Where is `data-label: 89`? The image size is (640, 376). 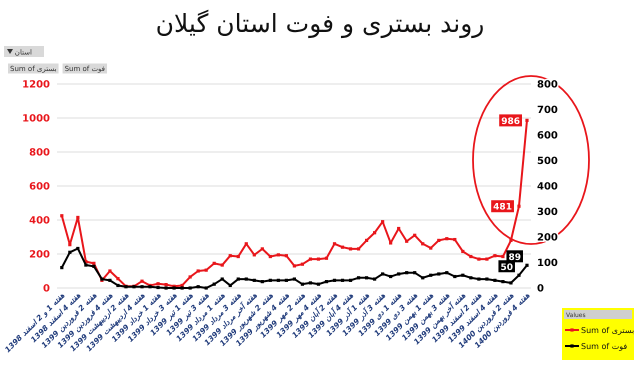
data-label: 89 is located at coordinates (514, 257).